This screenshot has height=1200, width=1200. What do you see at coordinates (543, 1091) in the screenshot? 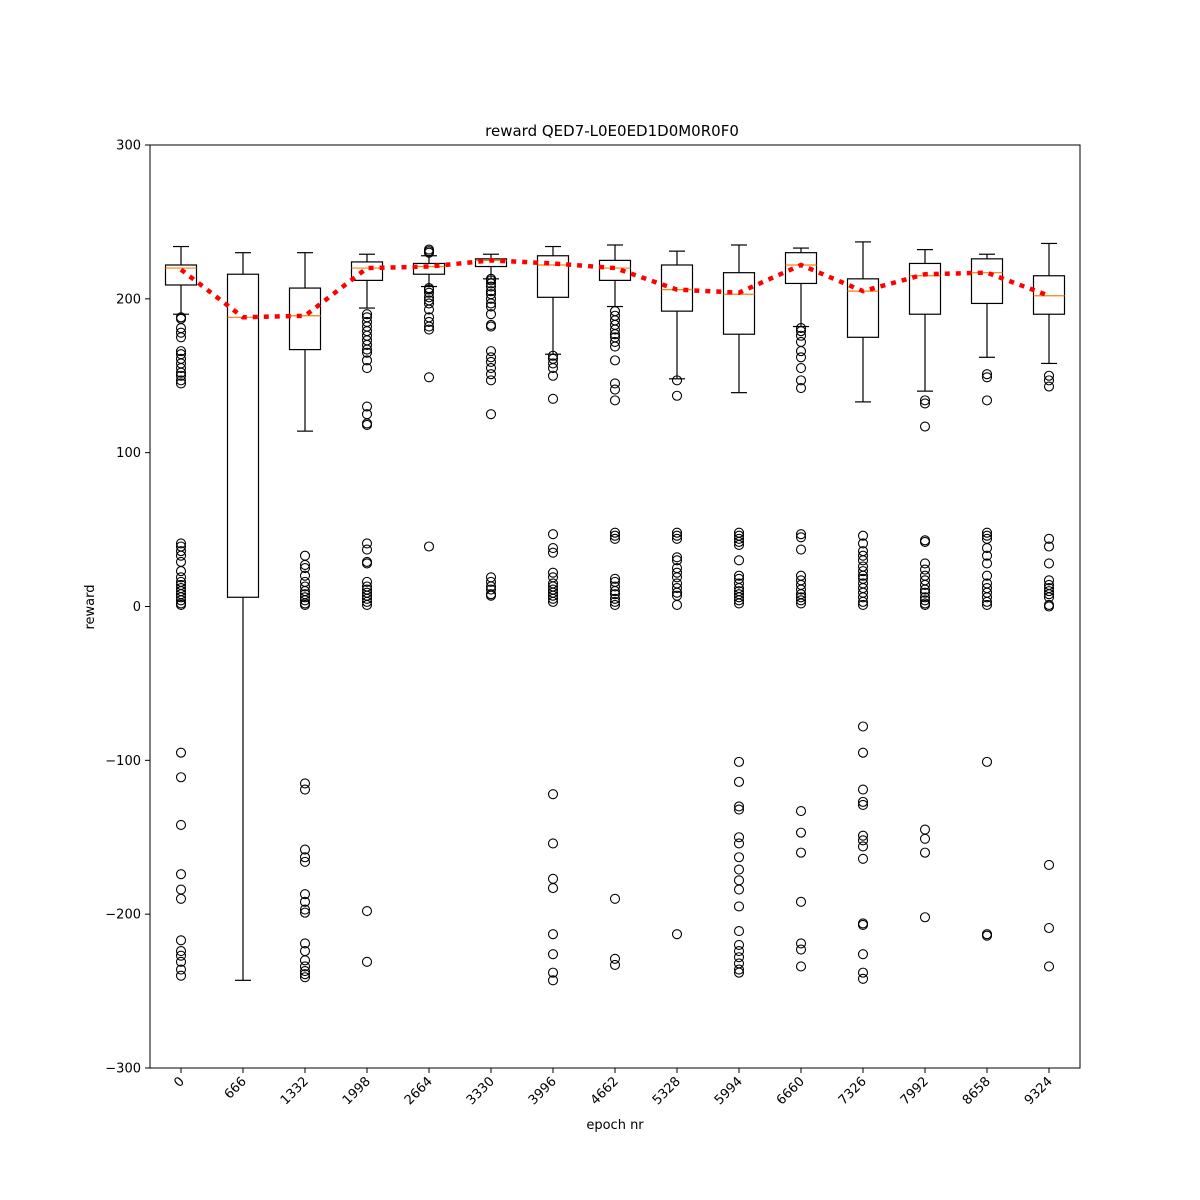
I see `x-tick-label: 3996` at bounding box center [543, 1091].